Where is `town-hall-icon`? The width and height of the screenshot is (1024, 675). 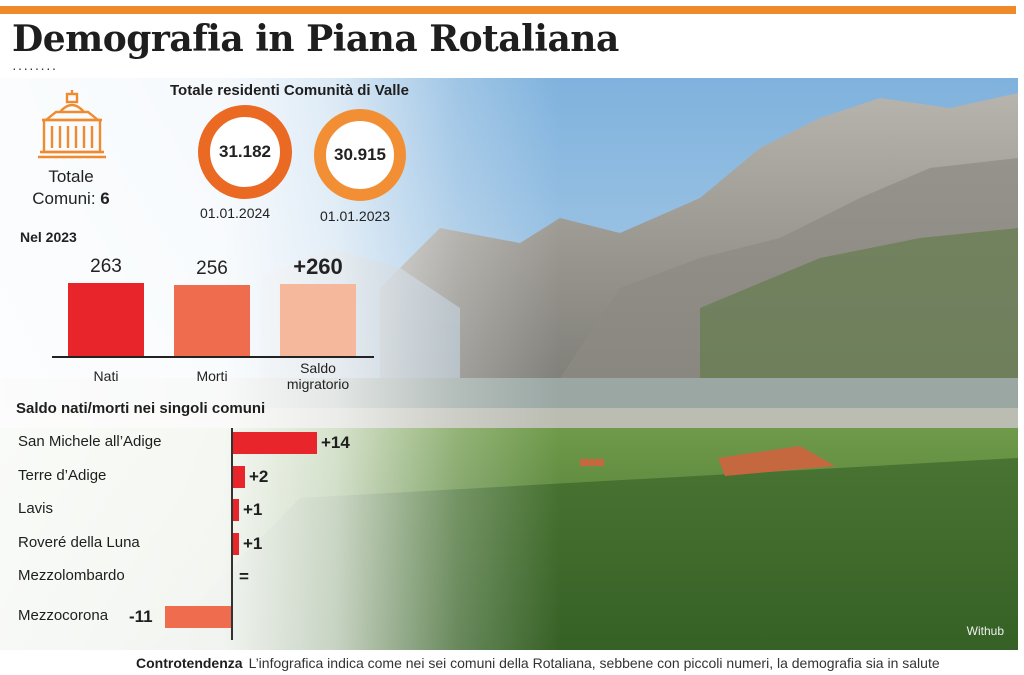 town-hall-icon is located at coordinates (72, 125).